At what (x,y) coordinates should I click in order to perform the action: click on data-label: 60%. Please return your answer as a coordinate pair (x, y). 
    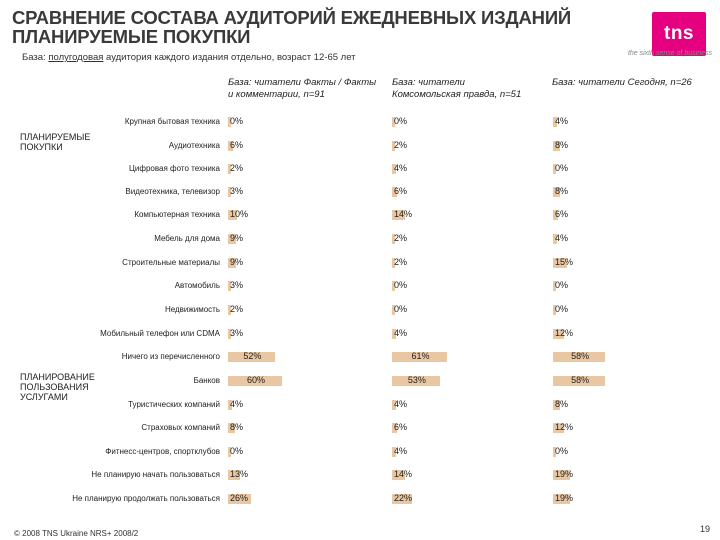
    Looking at the image, I should click on (256, 380).